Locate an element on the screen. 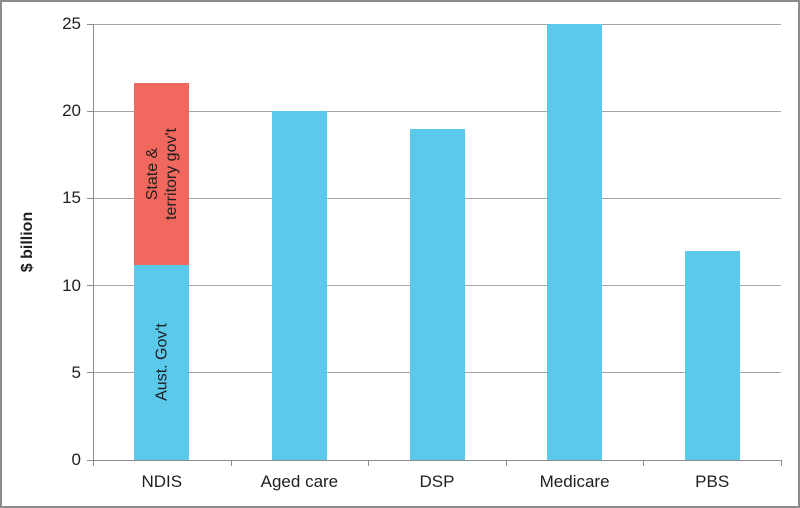  bar-pbs-aust-gov-t is located at coordinates (712, 355).